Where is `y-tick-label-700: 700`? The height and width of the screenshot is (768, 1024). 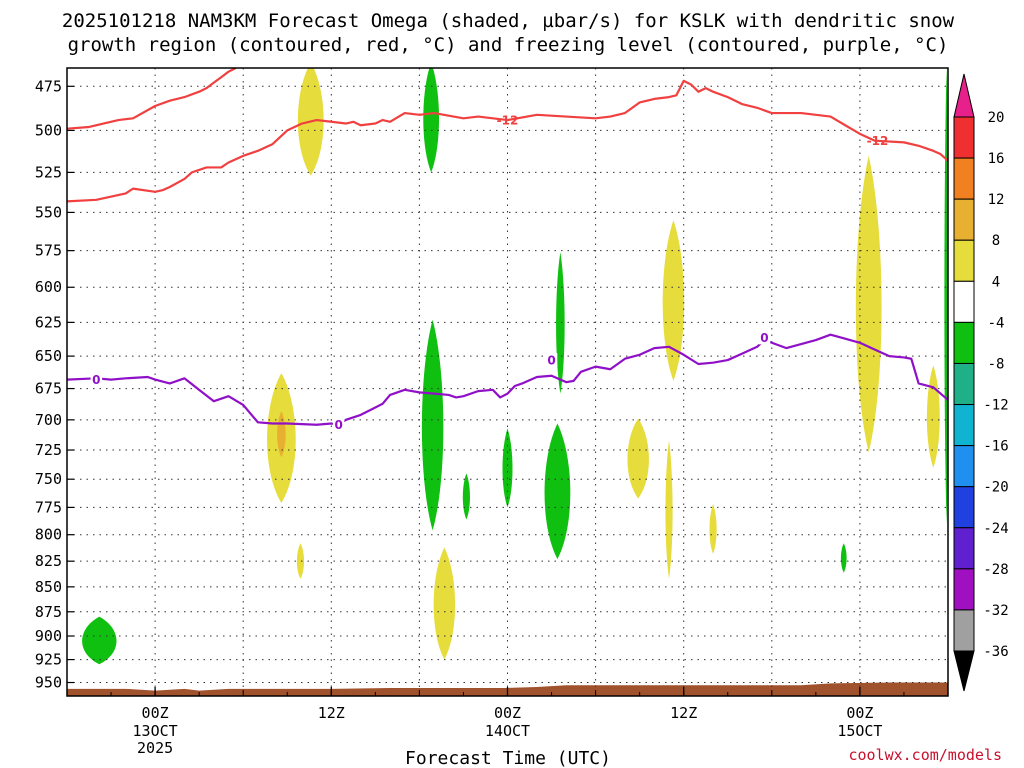
y-tick-label-700: 700 is located at coordinates (48, 420).